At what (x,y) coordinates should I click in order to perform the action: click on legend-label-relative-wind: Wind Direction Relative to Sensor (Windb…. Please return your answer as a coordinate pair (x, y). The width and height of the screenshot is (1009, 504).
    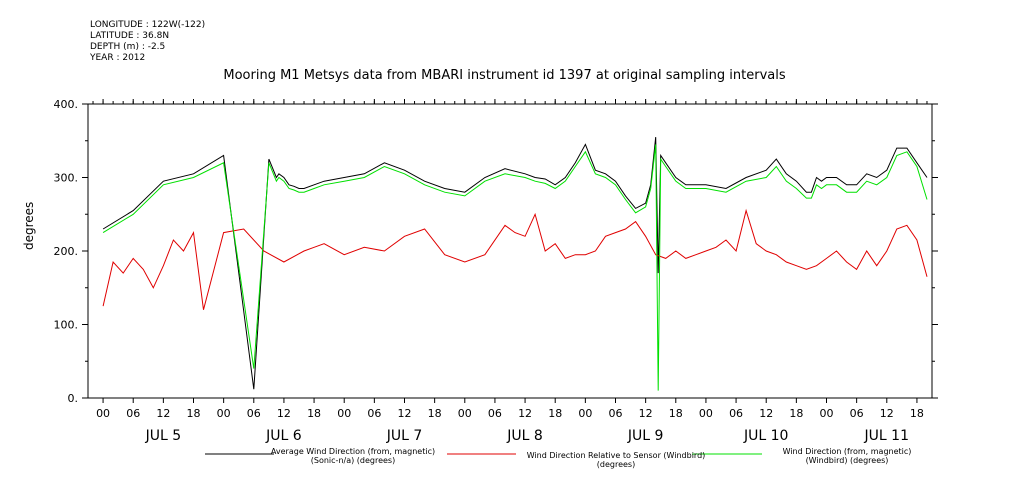
    Looking at the image, I should click on (616, 460).